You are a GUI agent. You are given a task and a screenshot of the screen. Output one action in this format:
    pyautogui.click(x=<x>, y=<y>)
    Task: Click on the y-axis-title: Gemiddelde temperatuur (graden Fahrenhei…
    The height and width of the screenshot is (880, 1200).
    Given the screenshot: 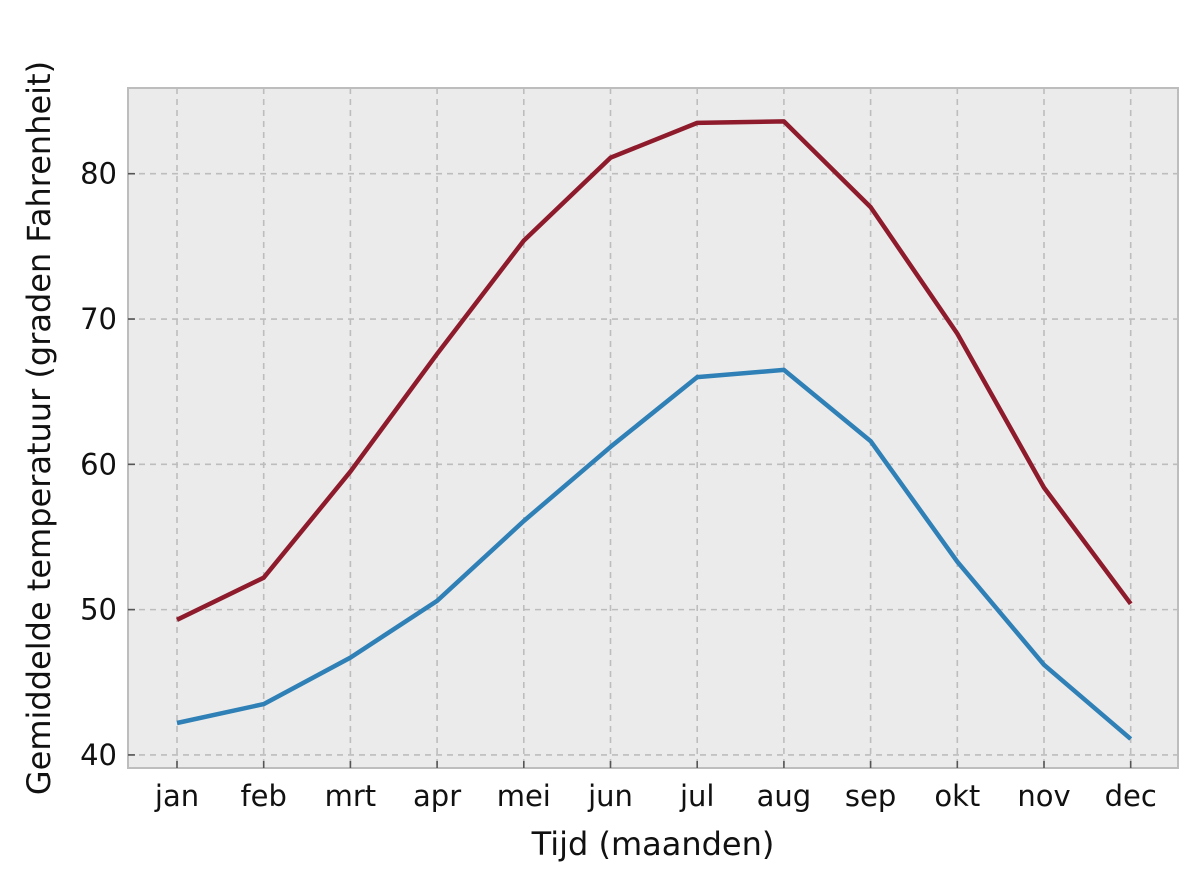 What is the action you would take?
    pyautogui.click(x=39, y=428)
    